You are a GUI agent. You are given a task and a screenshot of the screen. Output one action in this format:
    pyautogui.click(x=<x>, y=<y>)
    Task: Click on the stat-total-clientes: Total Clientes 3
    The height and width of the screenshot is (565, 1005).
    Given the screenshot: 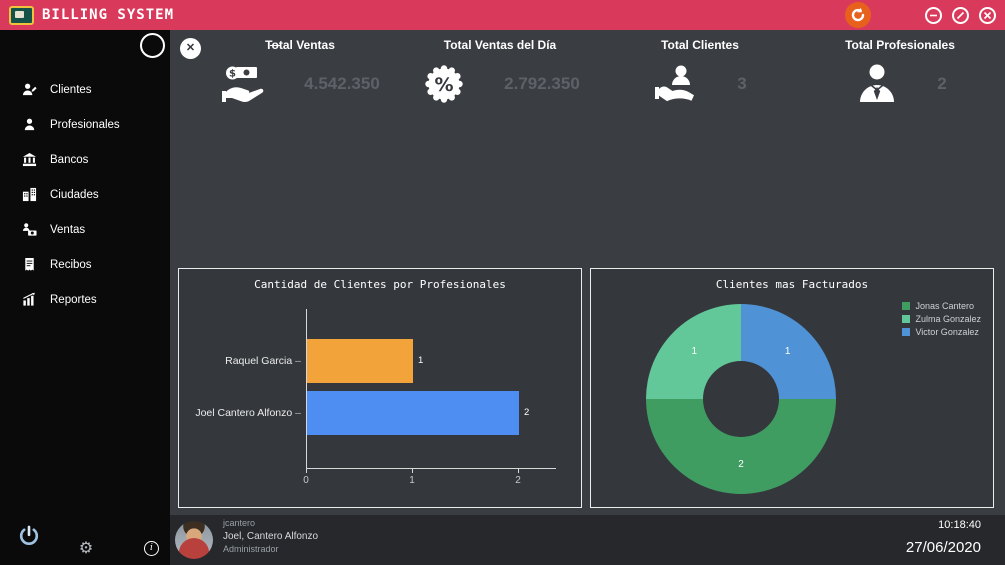 What is the action you would take?
    pyautogui.click(x=700, y=73)
    